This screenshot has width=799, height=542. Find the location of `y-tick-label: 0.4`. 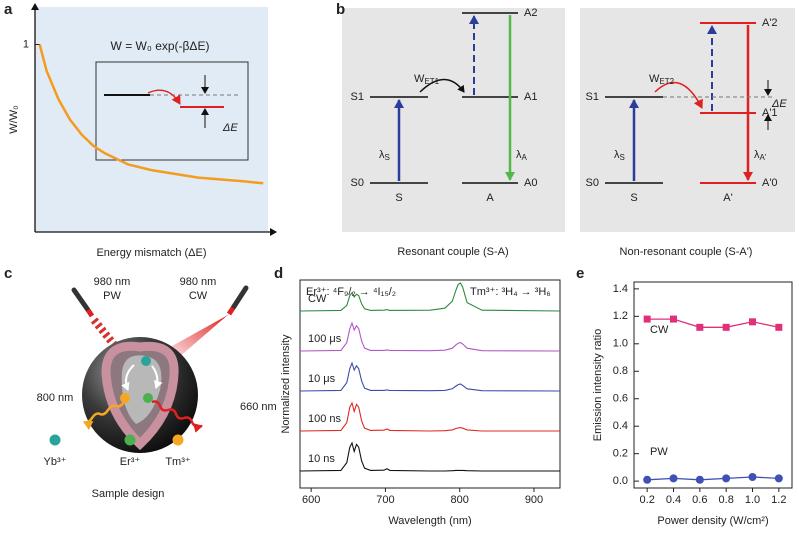

y-tick-label: 0.4 is located at coordinates (620, 426).